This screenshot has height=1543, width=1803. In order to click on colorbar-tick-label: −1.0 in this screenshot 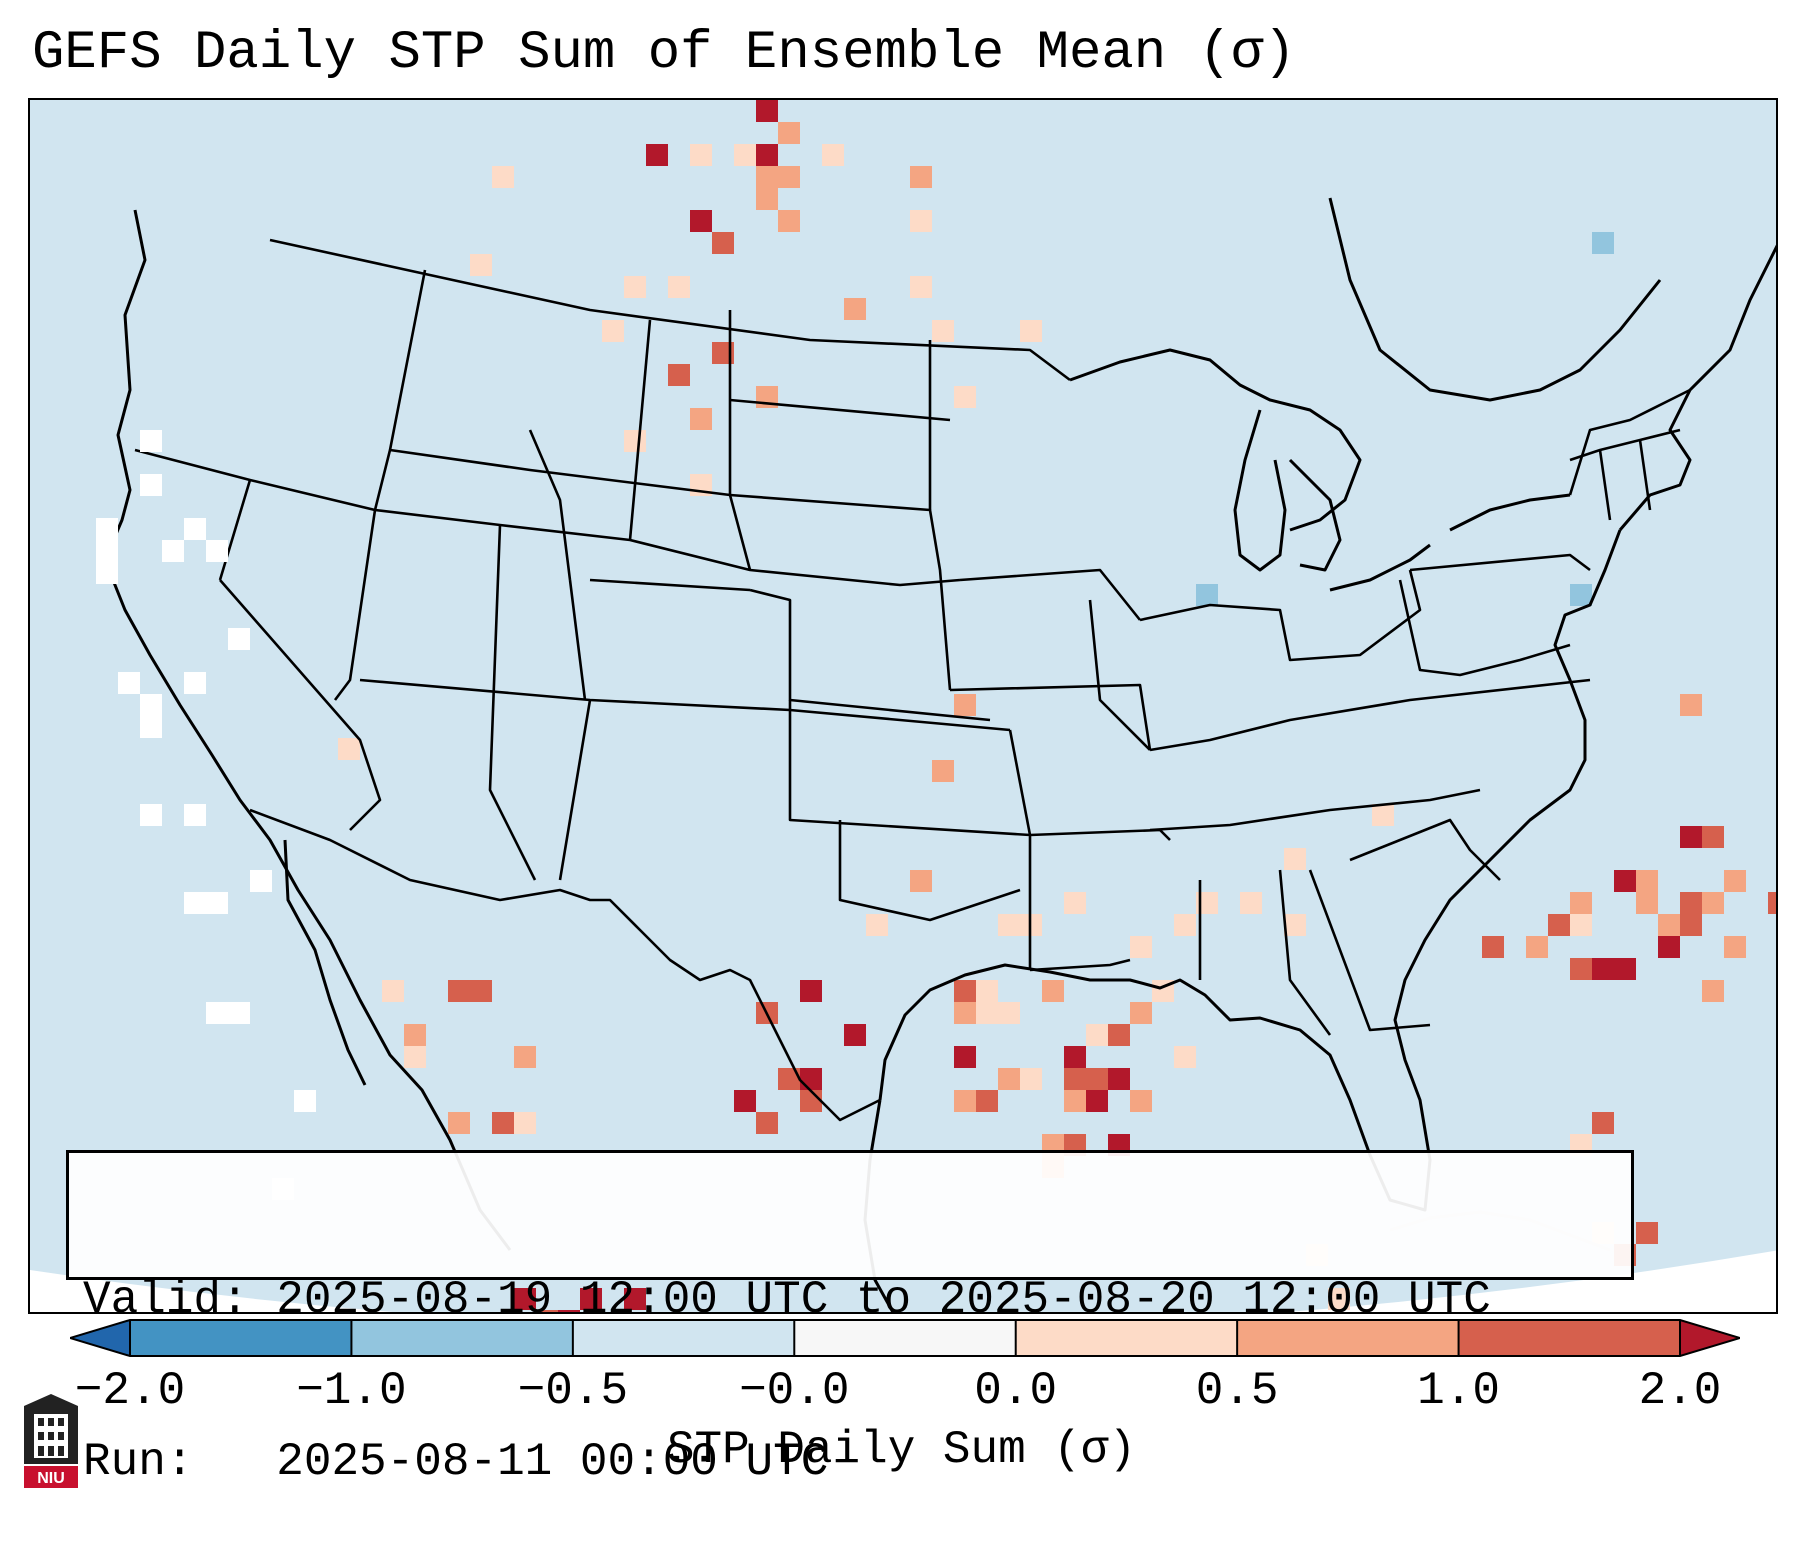, I will do `click(351, 1391)`.